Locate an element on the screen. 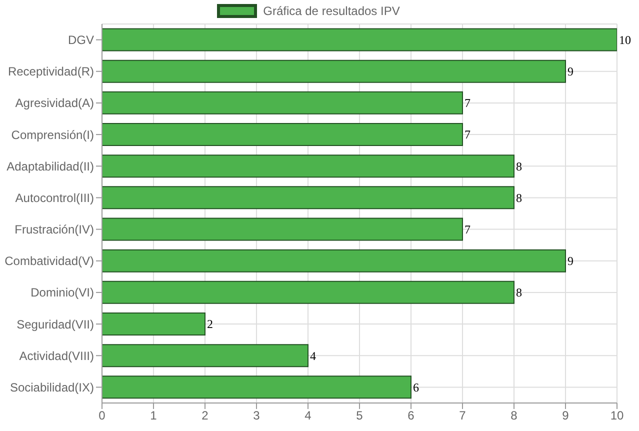 This screenshot has height=431, width=639. y-tick-label: Combatividad(V) is located at coordinates (49, 261).